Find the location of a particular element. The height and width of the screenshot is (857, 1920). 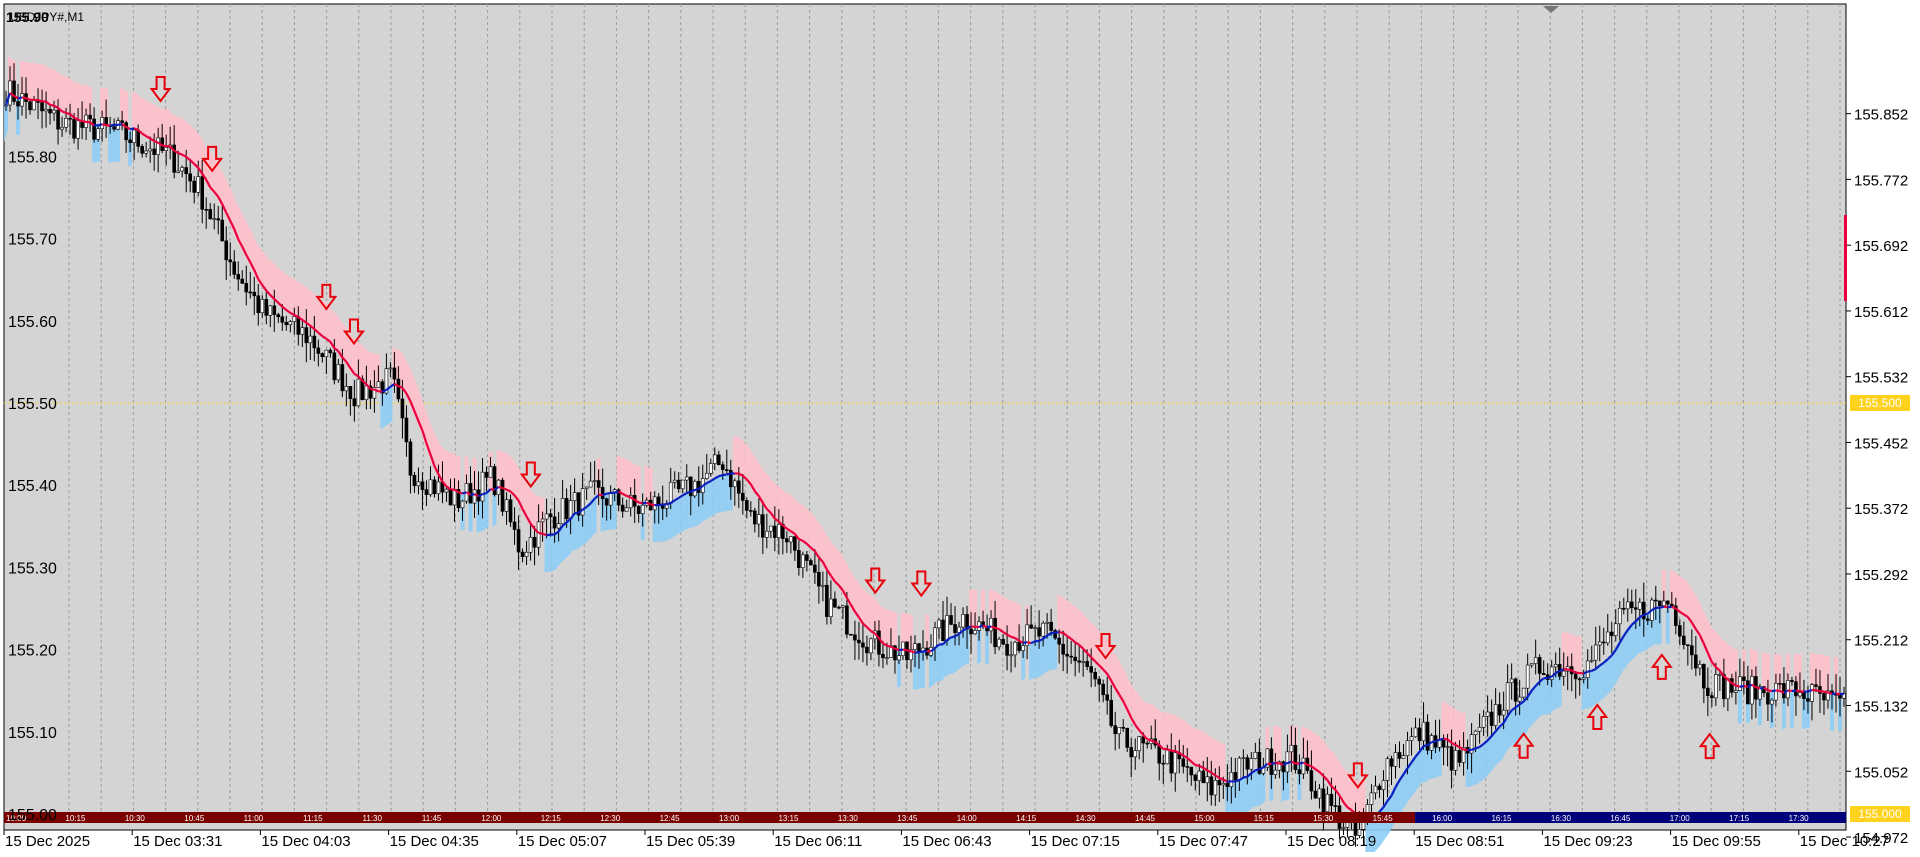

session-label: 17:30 is located at coordinates (1799, 818).